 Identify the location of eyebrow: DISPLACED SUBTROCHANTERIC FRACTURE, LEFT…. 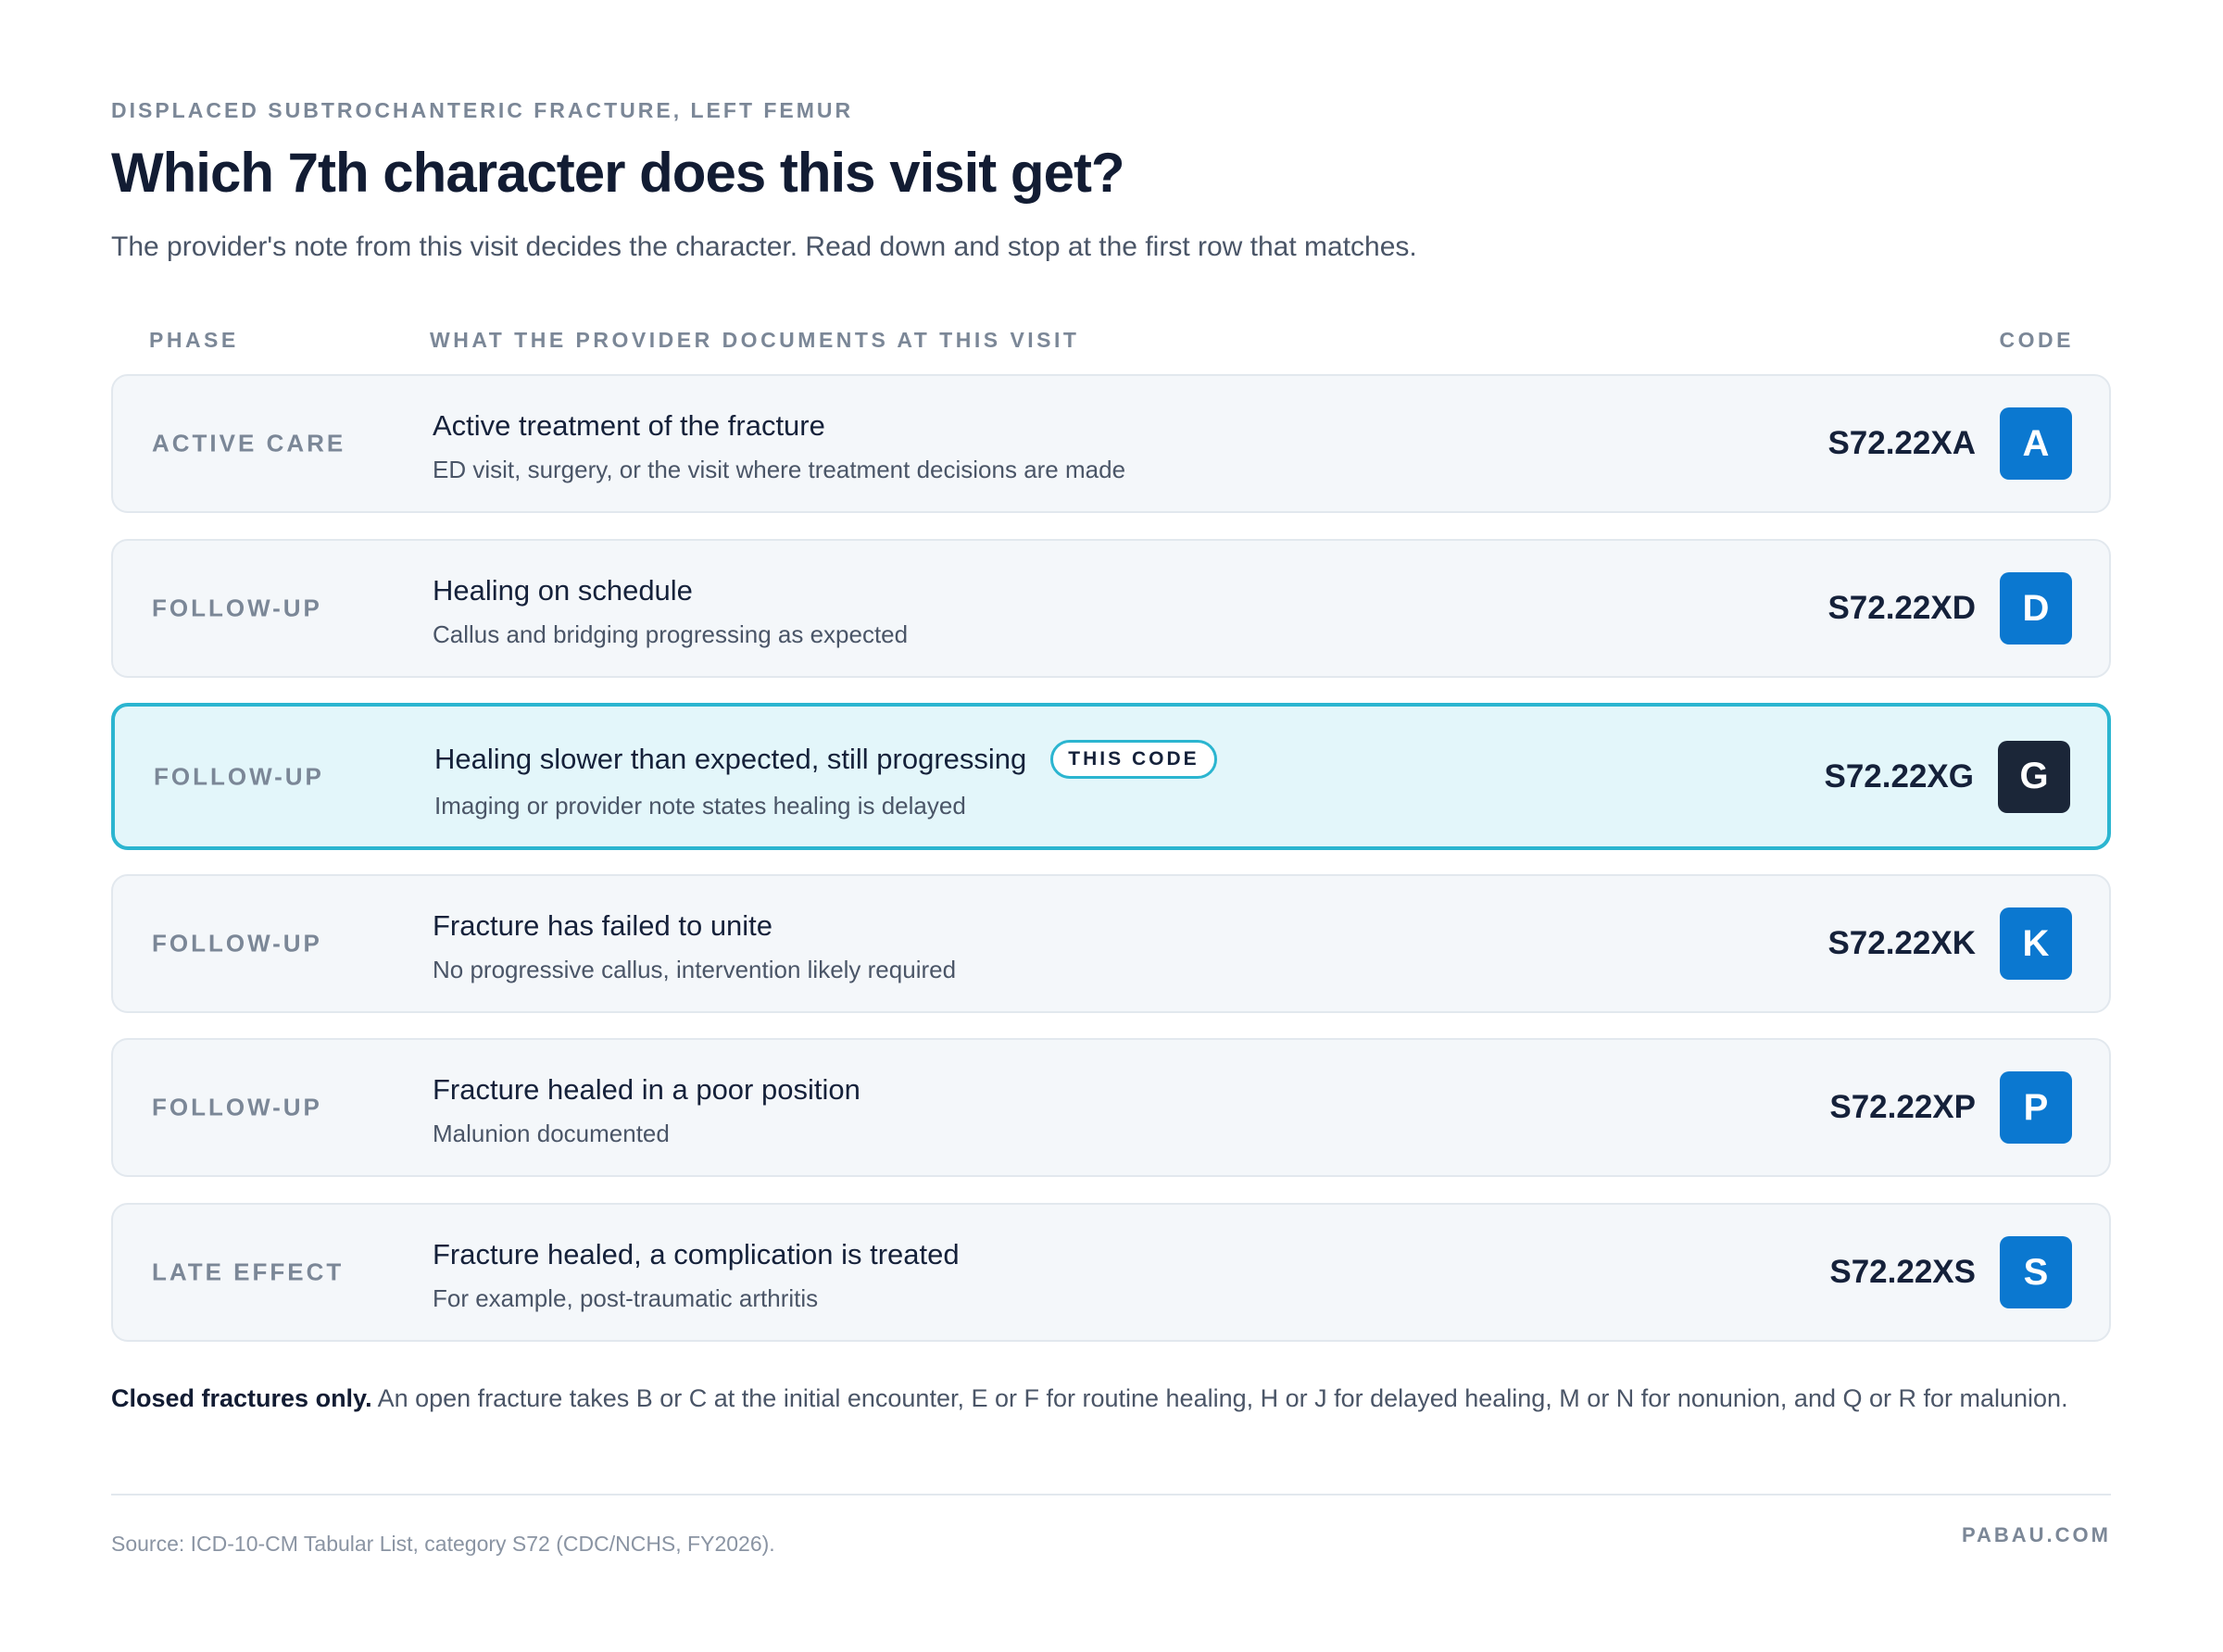
(482, 110).